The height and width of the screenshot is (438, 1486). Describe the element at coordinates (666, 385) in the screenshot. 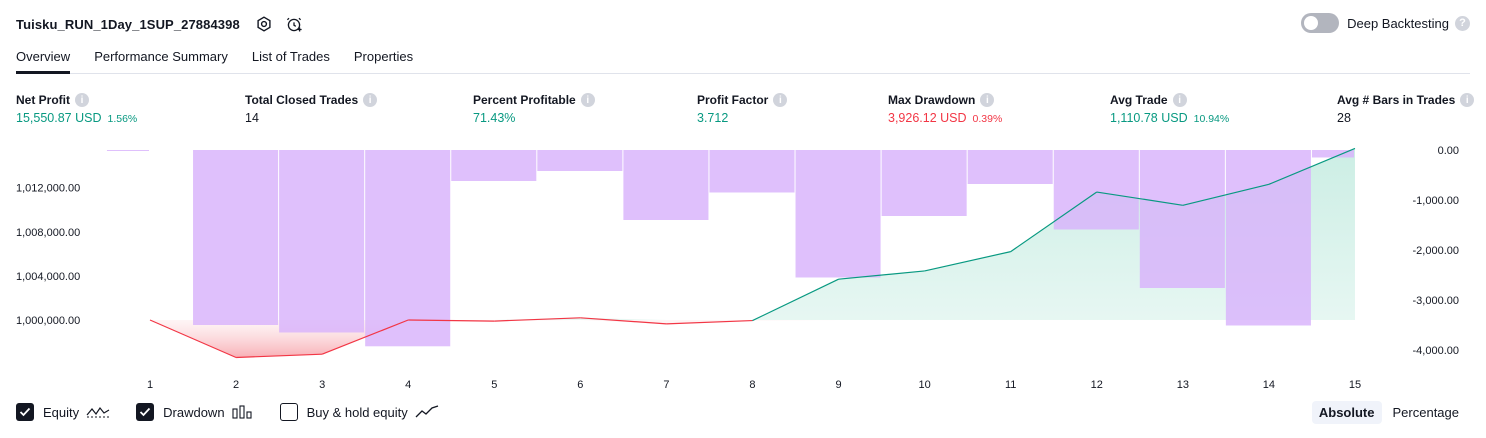

I see `x-axis-tick: 7` at that location.